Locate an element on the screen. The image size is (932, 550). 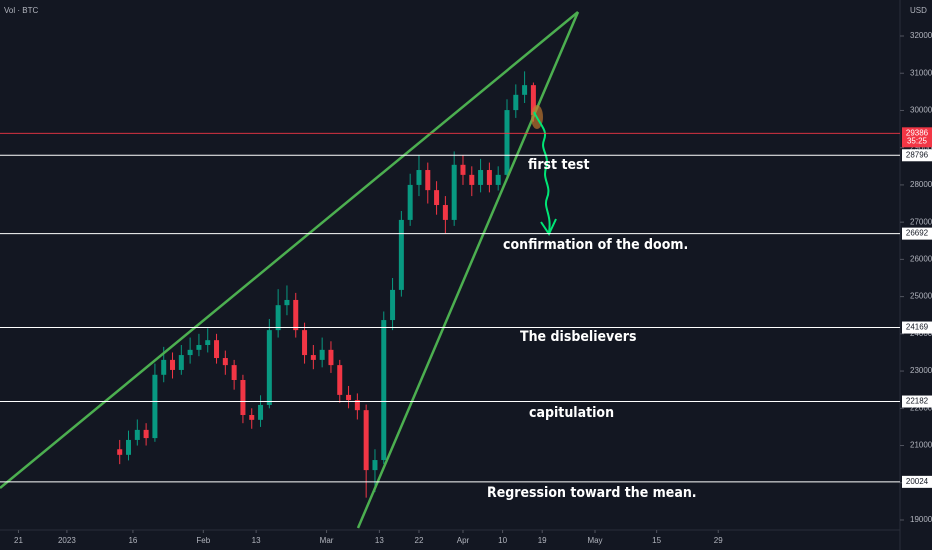
x-tick-label: 21 is located at coordinates (18, 540).